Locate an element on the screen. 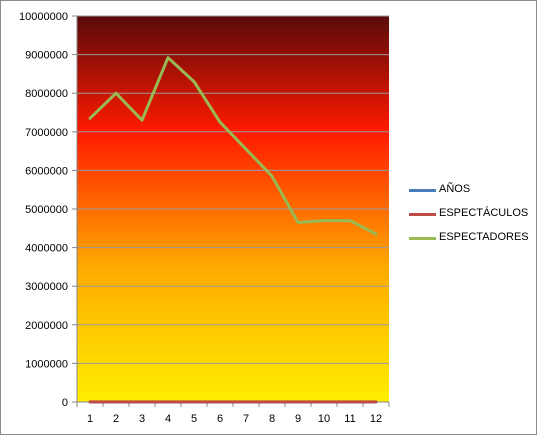 Image resolution: width=537 pixels, height=436 pixels. x-tick-label: 2 is located at coordinates (116, 419).